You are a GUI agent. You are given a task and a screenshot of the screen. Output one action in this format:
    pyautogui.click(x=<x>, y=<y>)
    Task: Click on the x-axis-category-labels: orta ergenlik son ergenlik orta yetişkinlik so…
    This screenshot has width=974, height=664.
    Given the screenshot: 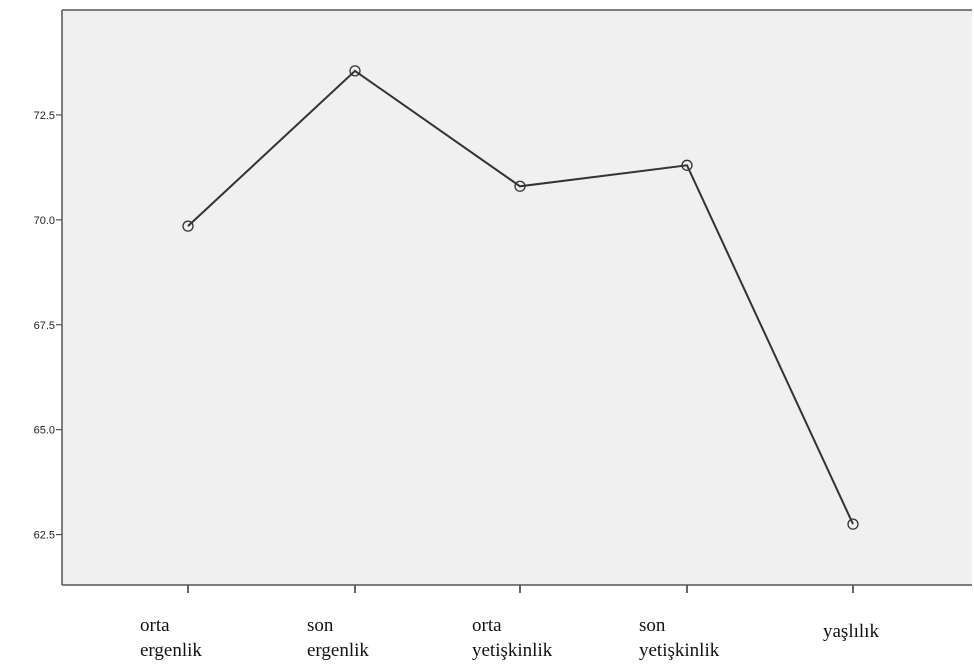 What is the action you would take?
    pyautogui.click(x=509, y=638)
    